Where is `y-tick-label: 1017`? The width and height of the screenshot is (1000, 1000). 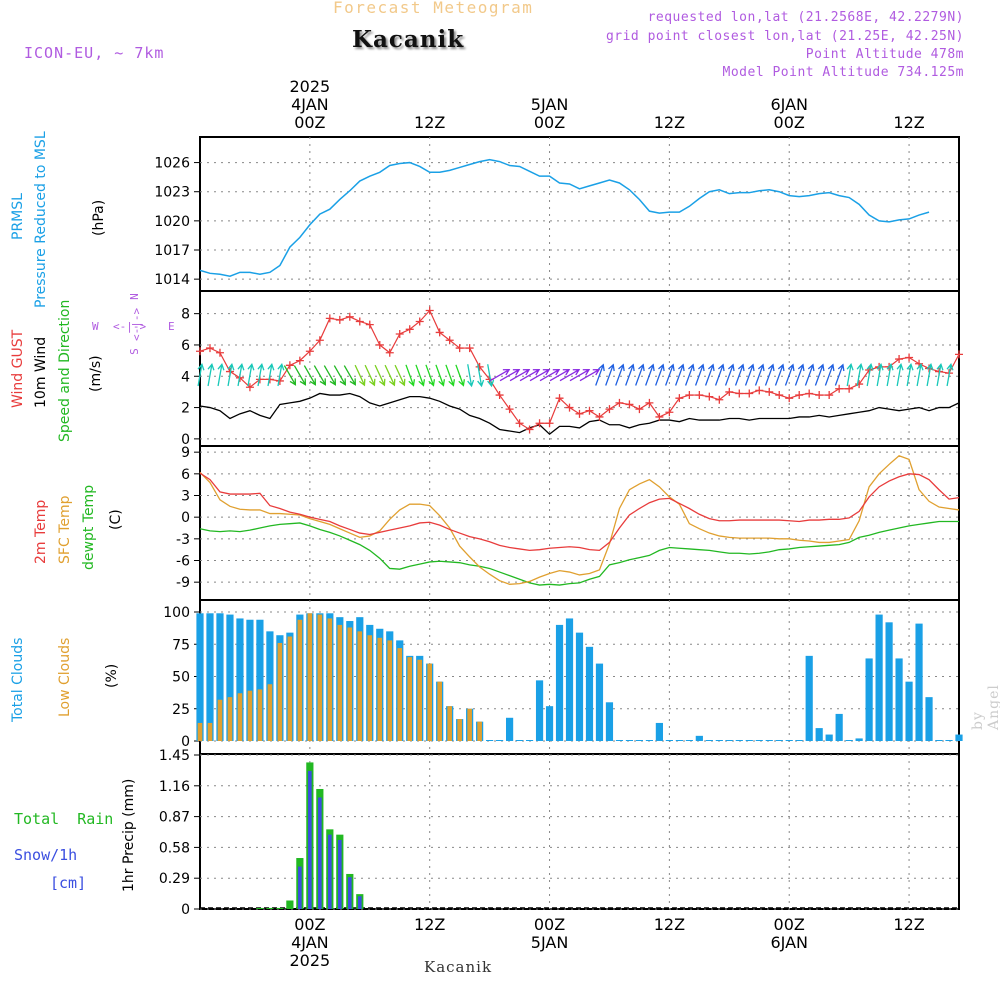
y-tick-label: 1017 is located at coordinates (172, 251).